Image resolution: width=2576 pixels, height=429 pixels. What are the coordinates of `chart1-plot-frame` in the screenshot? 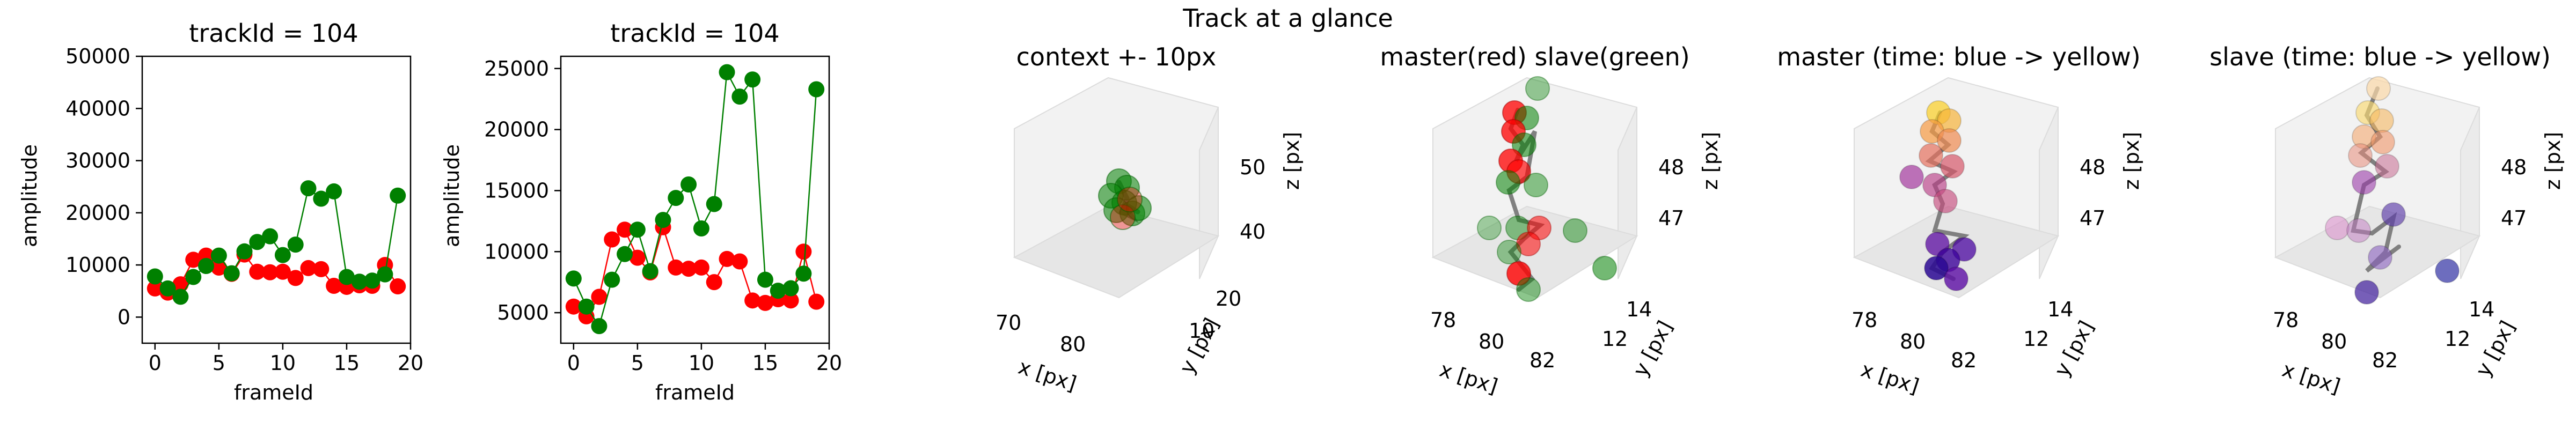 It's located at (276, 199).